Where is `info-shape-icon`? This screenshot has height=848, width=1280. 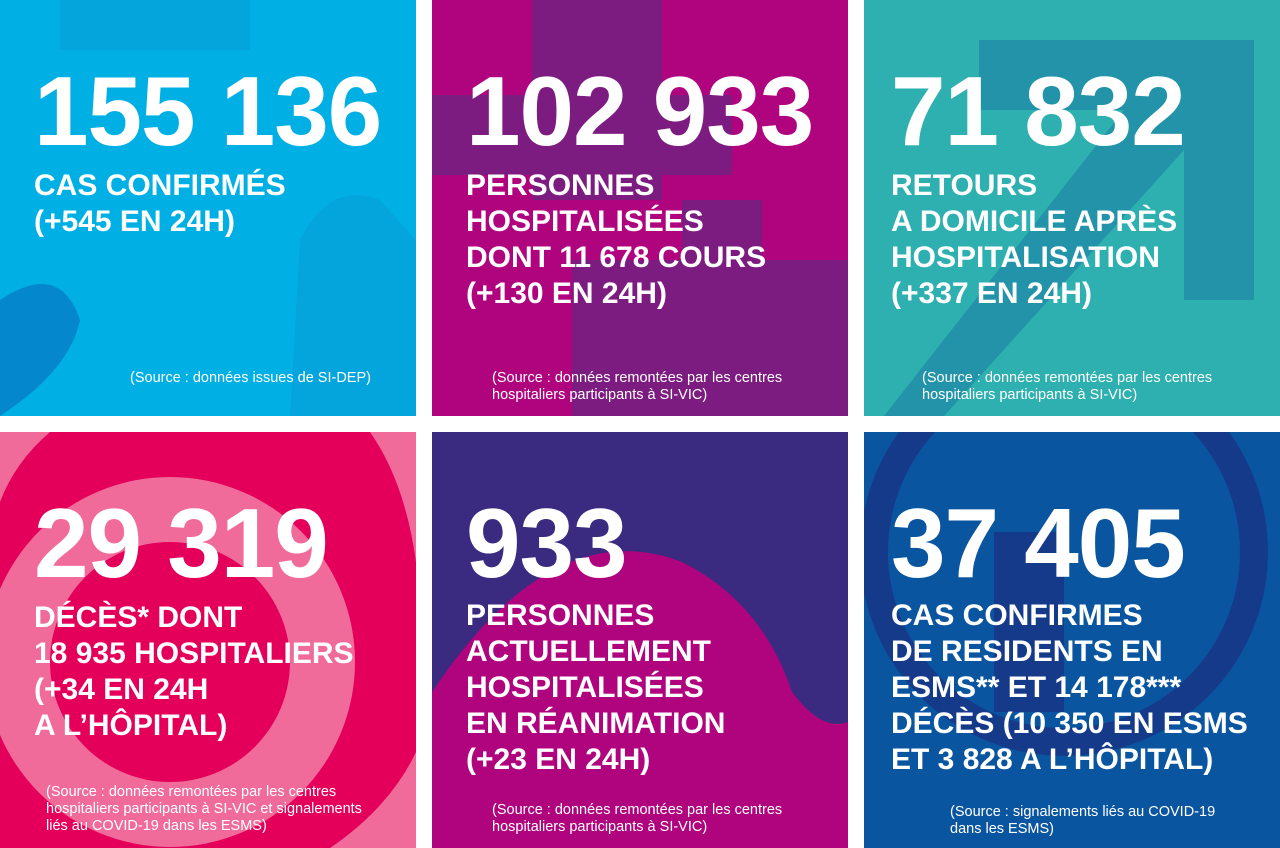 info-shape-icon is located at coordinates (1066, 594).